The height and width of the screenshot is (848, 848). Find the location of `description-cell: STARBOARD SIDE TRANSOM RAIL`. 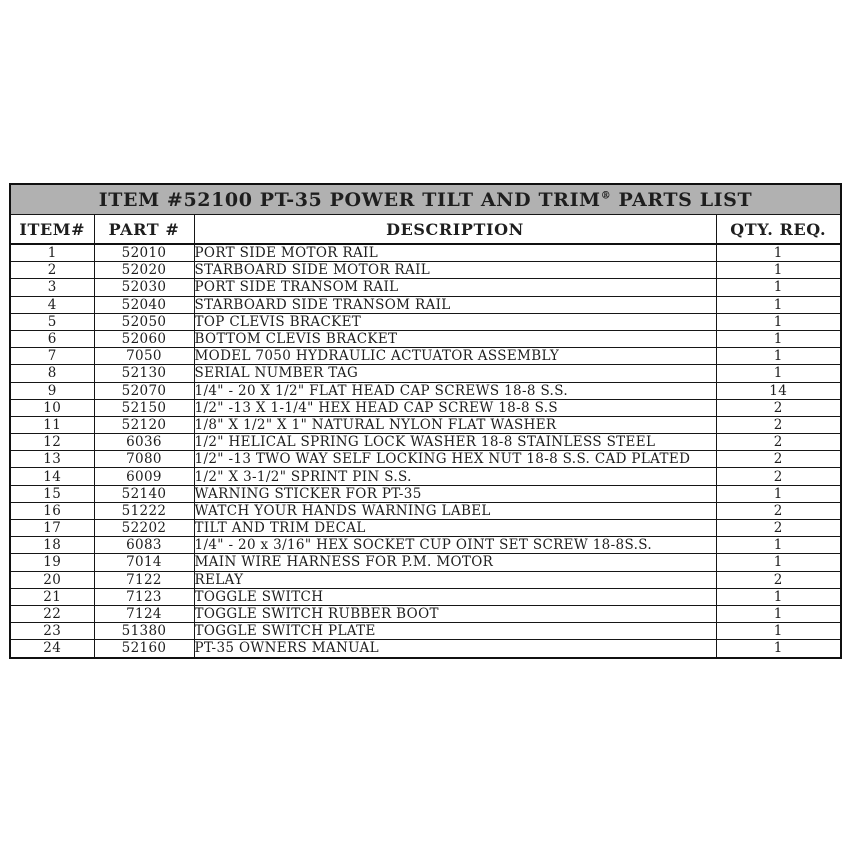

description-cell: STARBOARD SIDE TRANSOM RAIL is located at coordinates (455, 304).